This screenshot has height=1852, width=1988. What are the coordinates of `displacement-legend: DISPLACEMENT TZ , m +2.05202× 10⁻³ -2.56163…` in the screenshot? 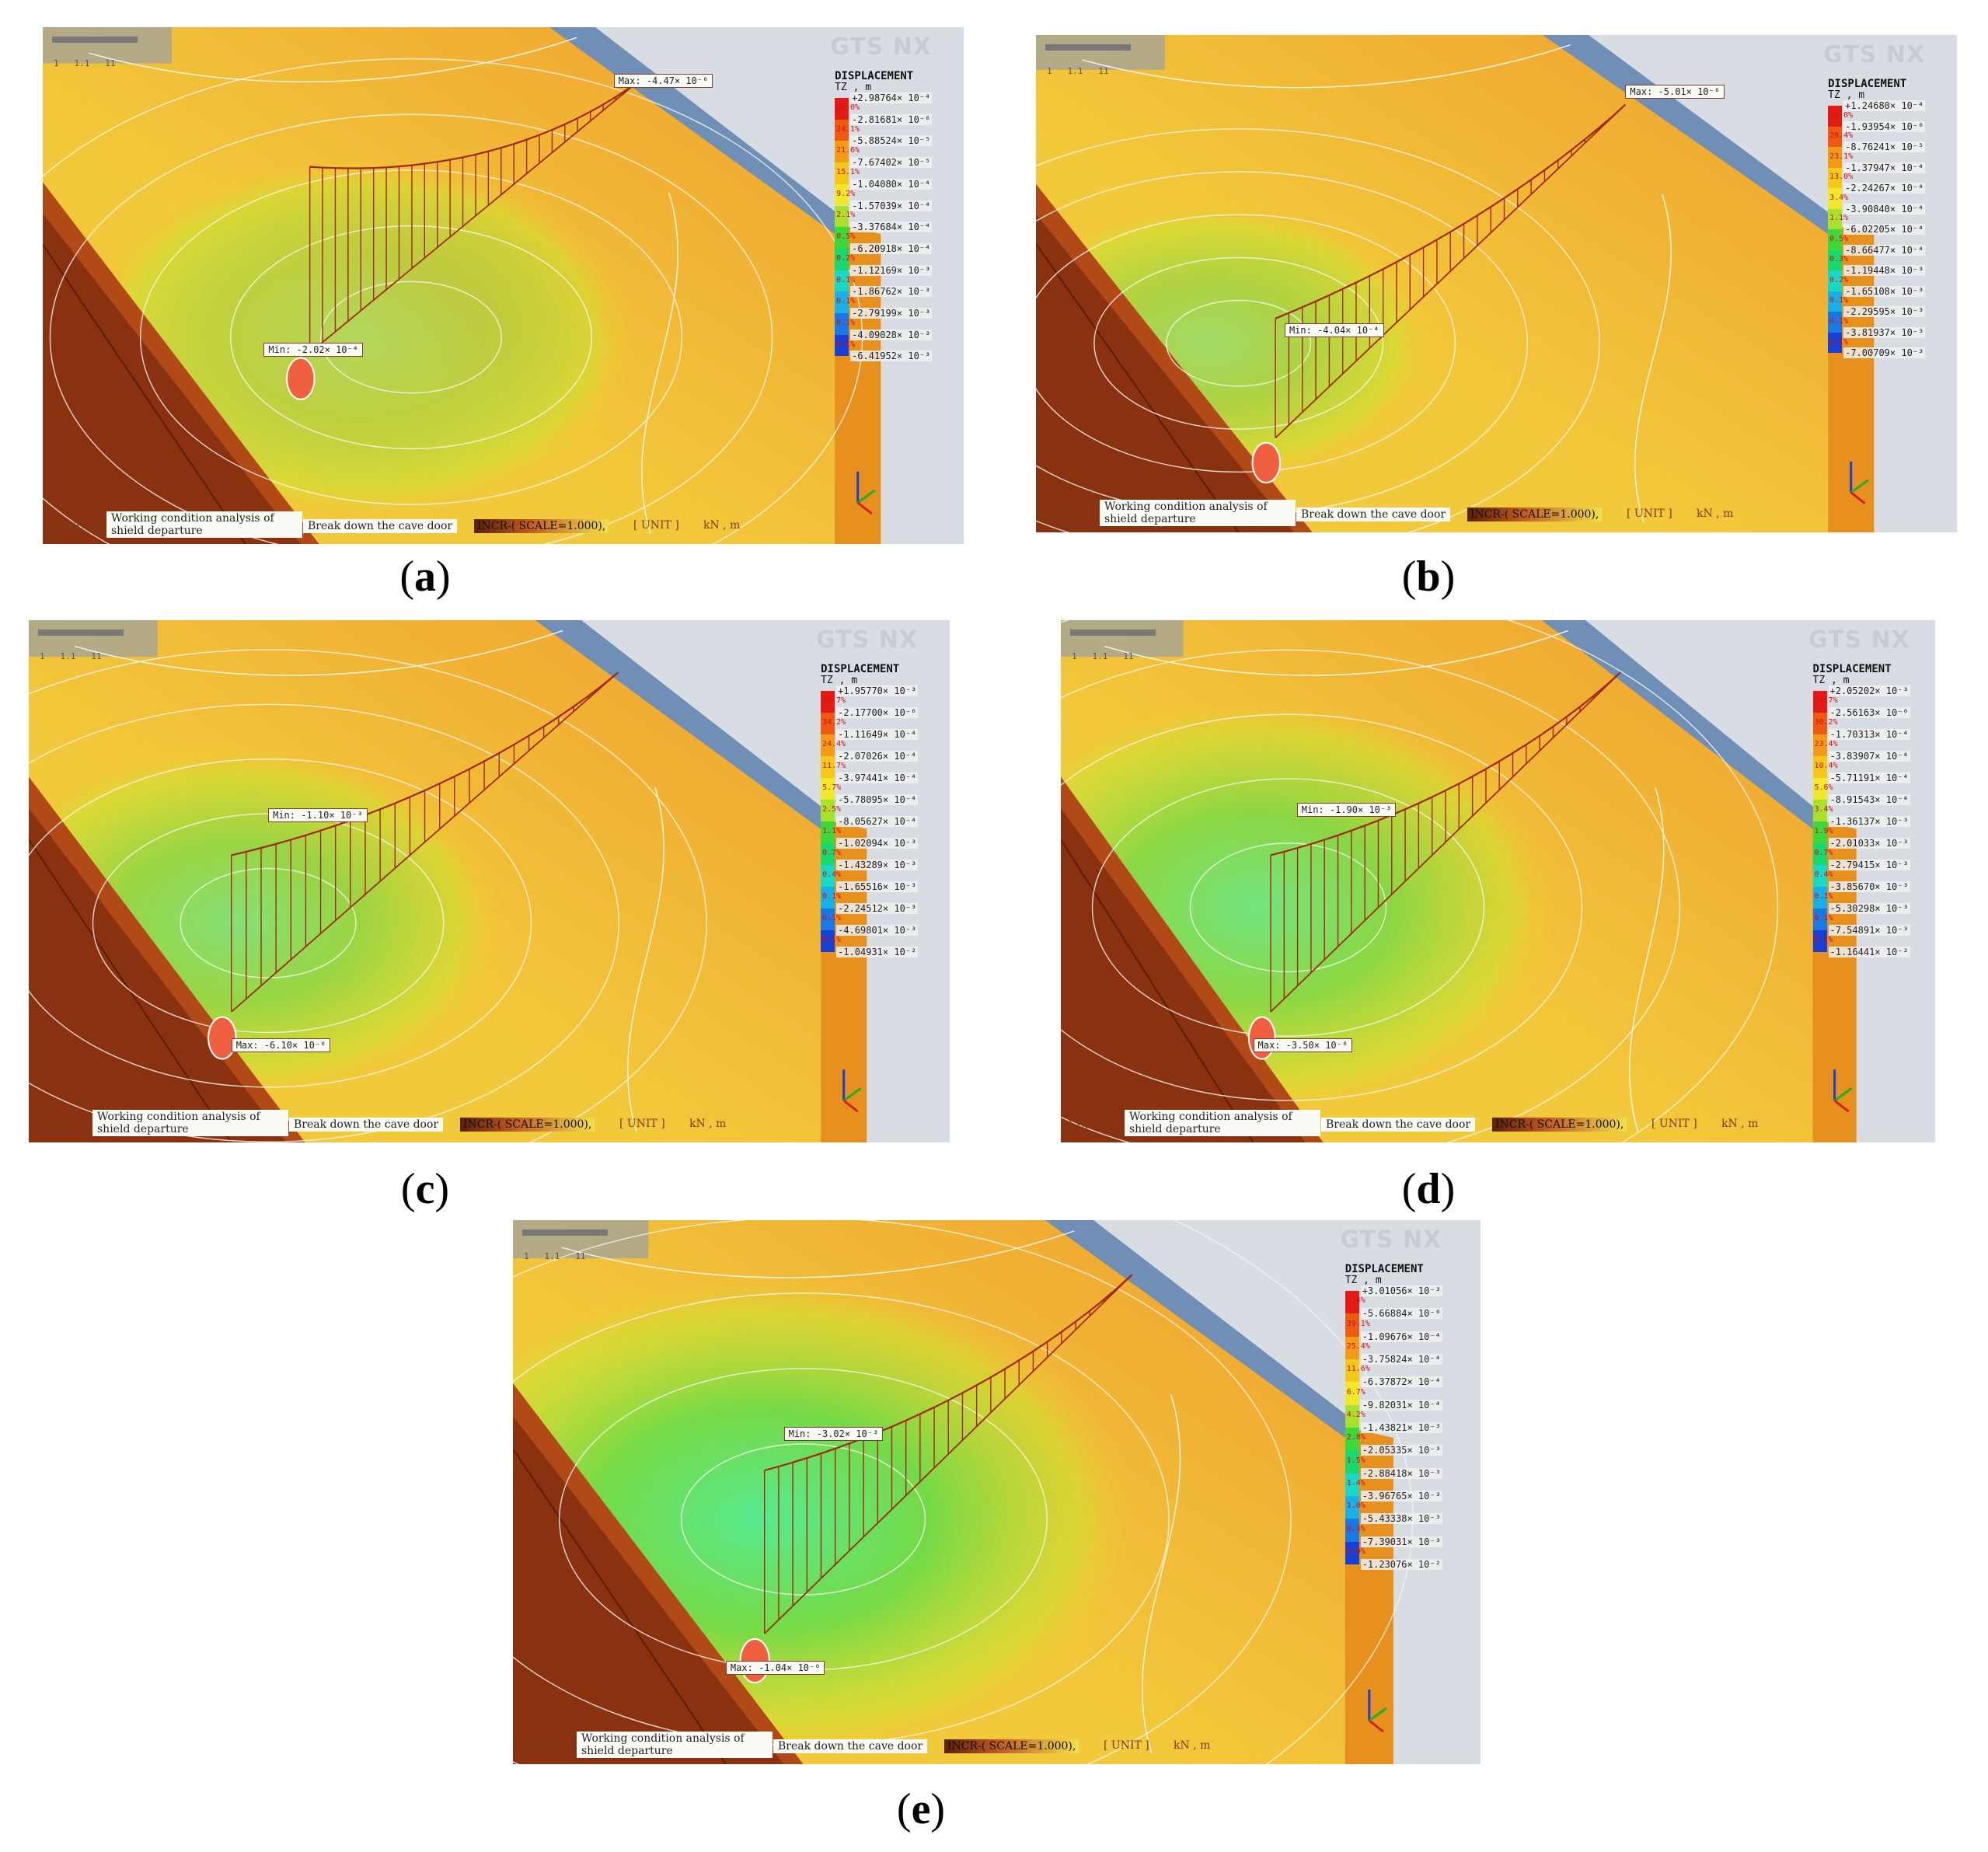 It's located at (1872, 810).